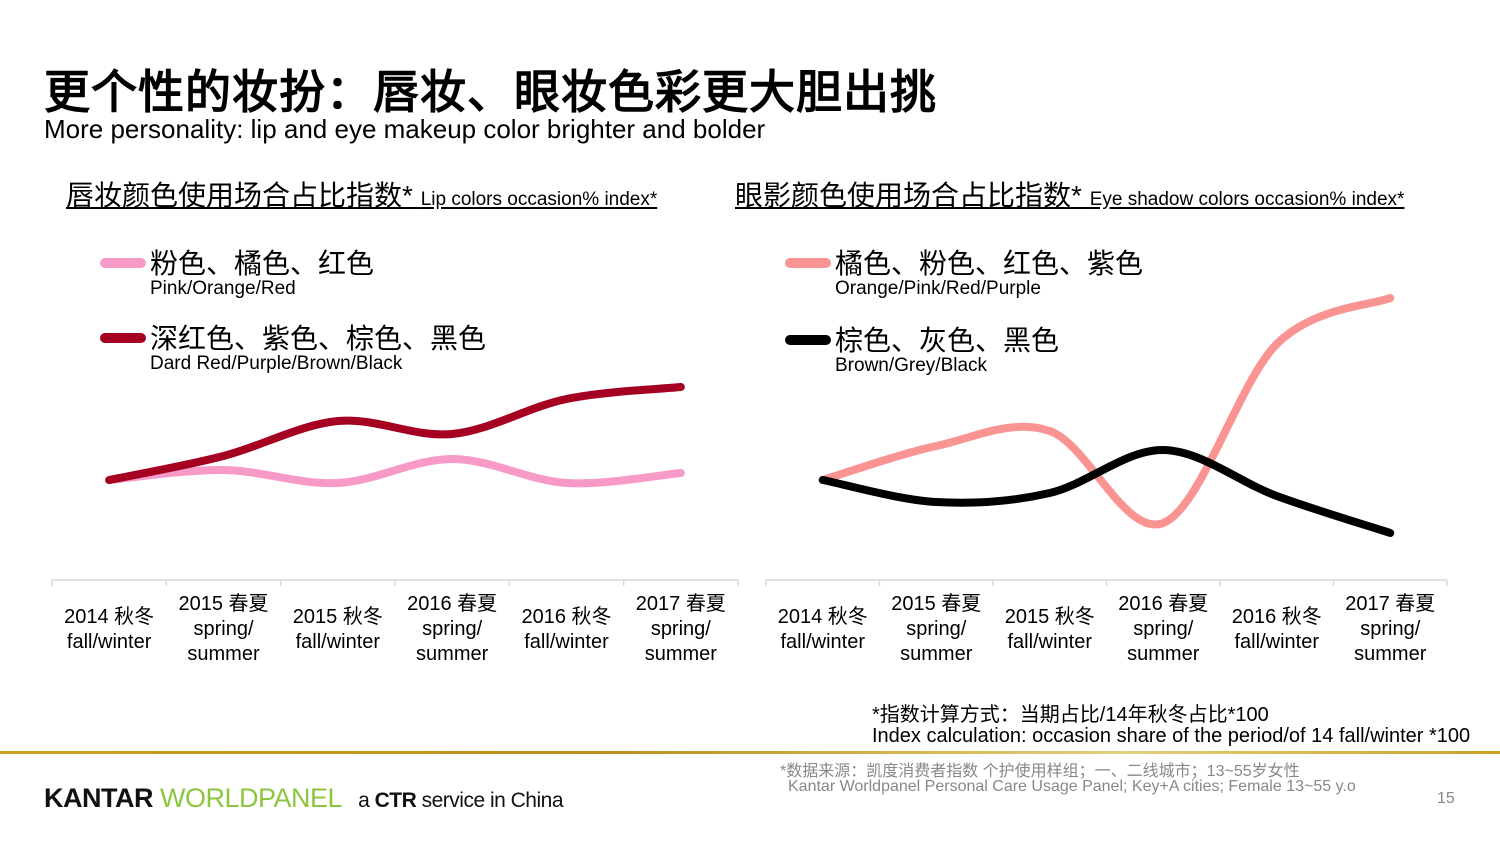 The height and width of the screenshot is (844, 1500). I want to click on kantar-worldpanel-logo: KANTAR WORLDPANEL a CTR service in China, so click(304, 798).